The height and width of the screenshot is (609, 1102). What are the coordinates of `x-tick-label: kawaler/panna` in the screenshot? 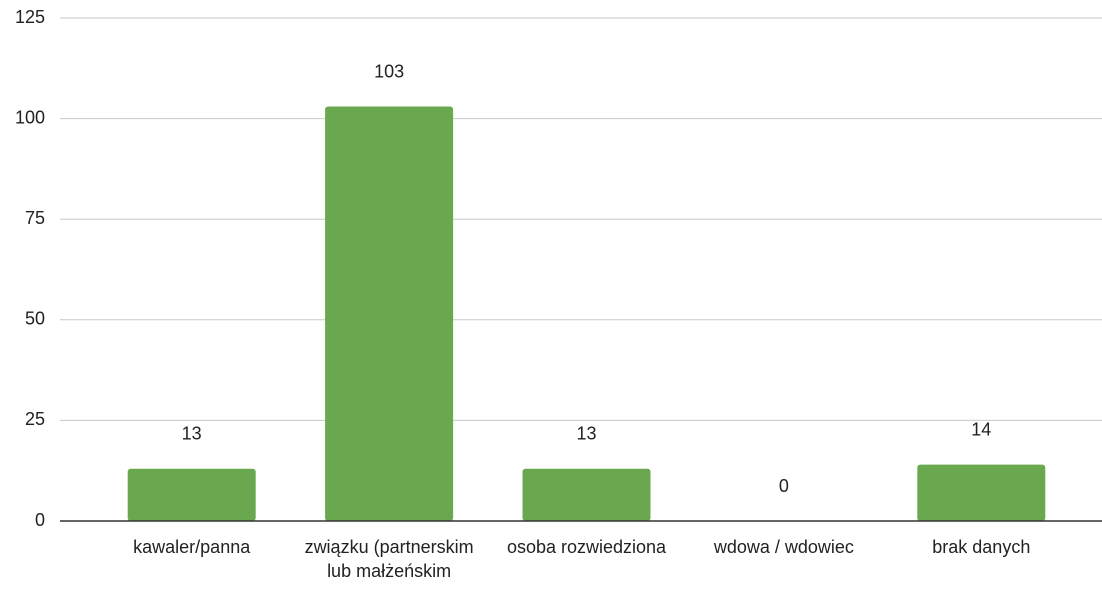 It's located at (192, 547).